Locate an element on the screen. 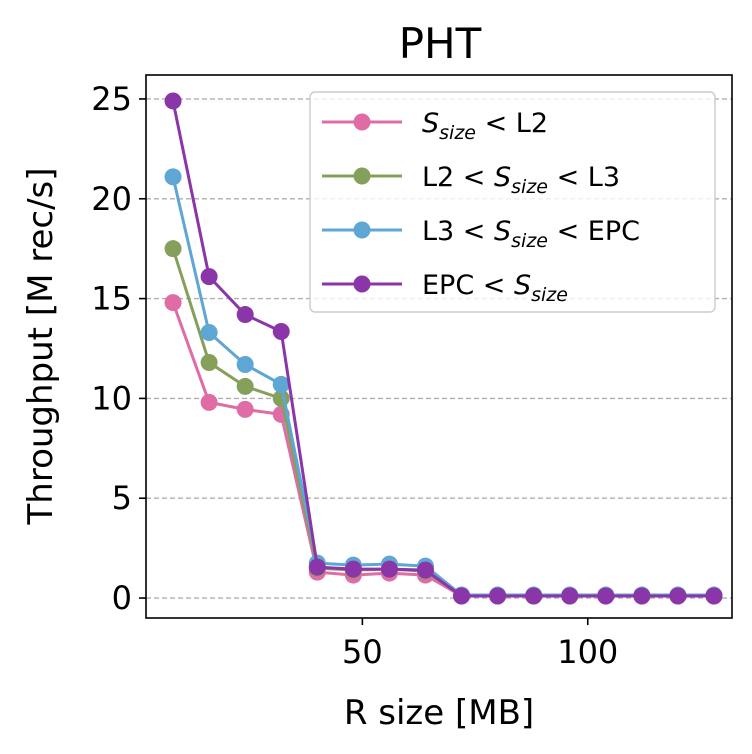 This screenshot has height=754, width=752. legend-entry: Ssize < L2 is located at coordinates (435, 126).